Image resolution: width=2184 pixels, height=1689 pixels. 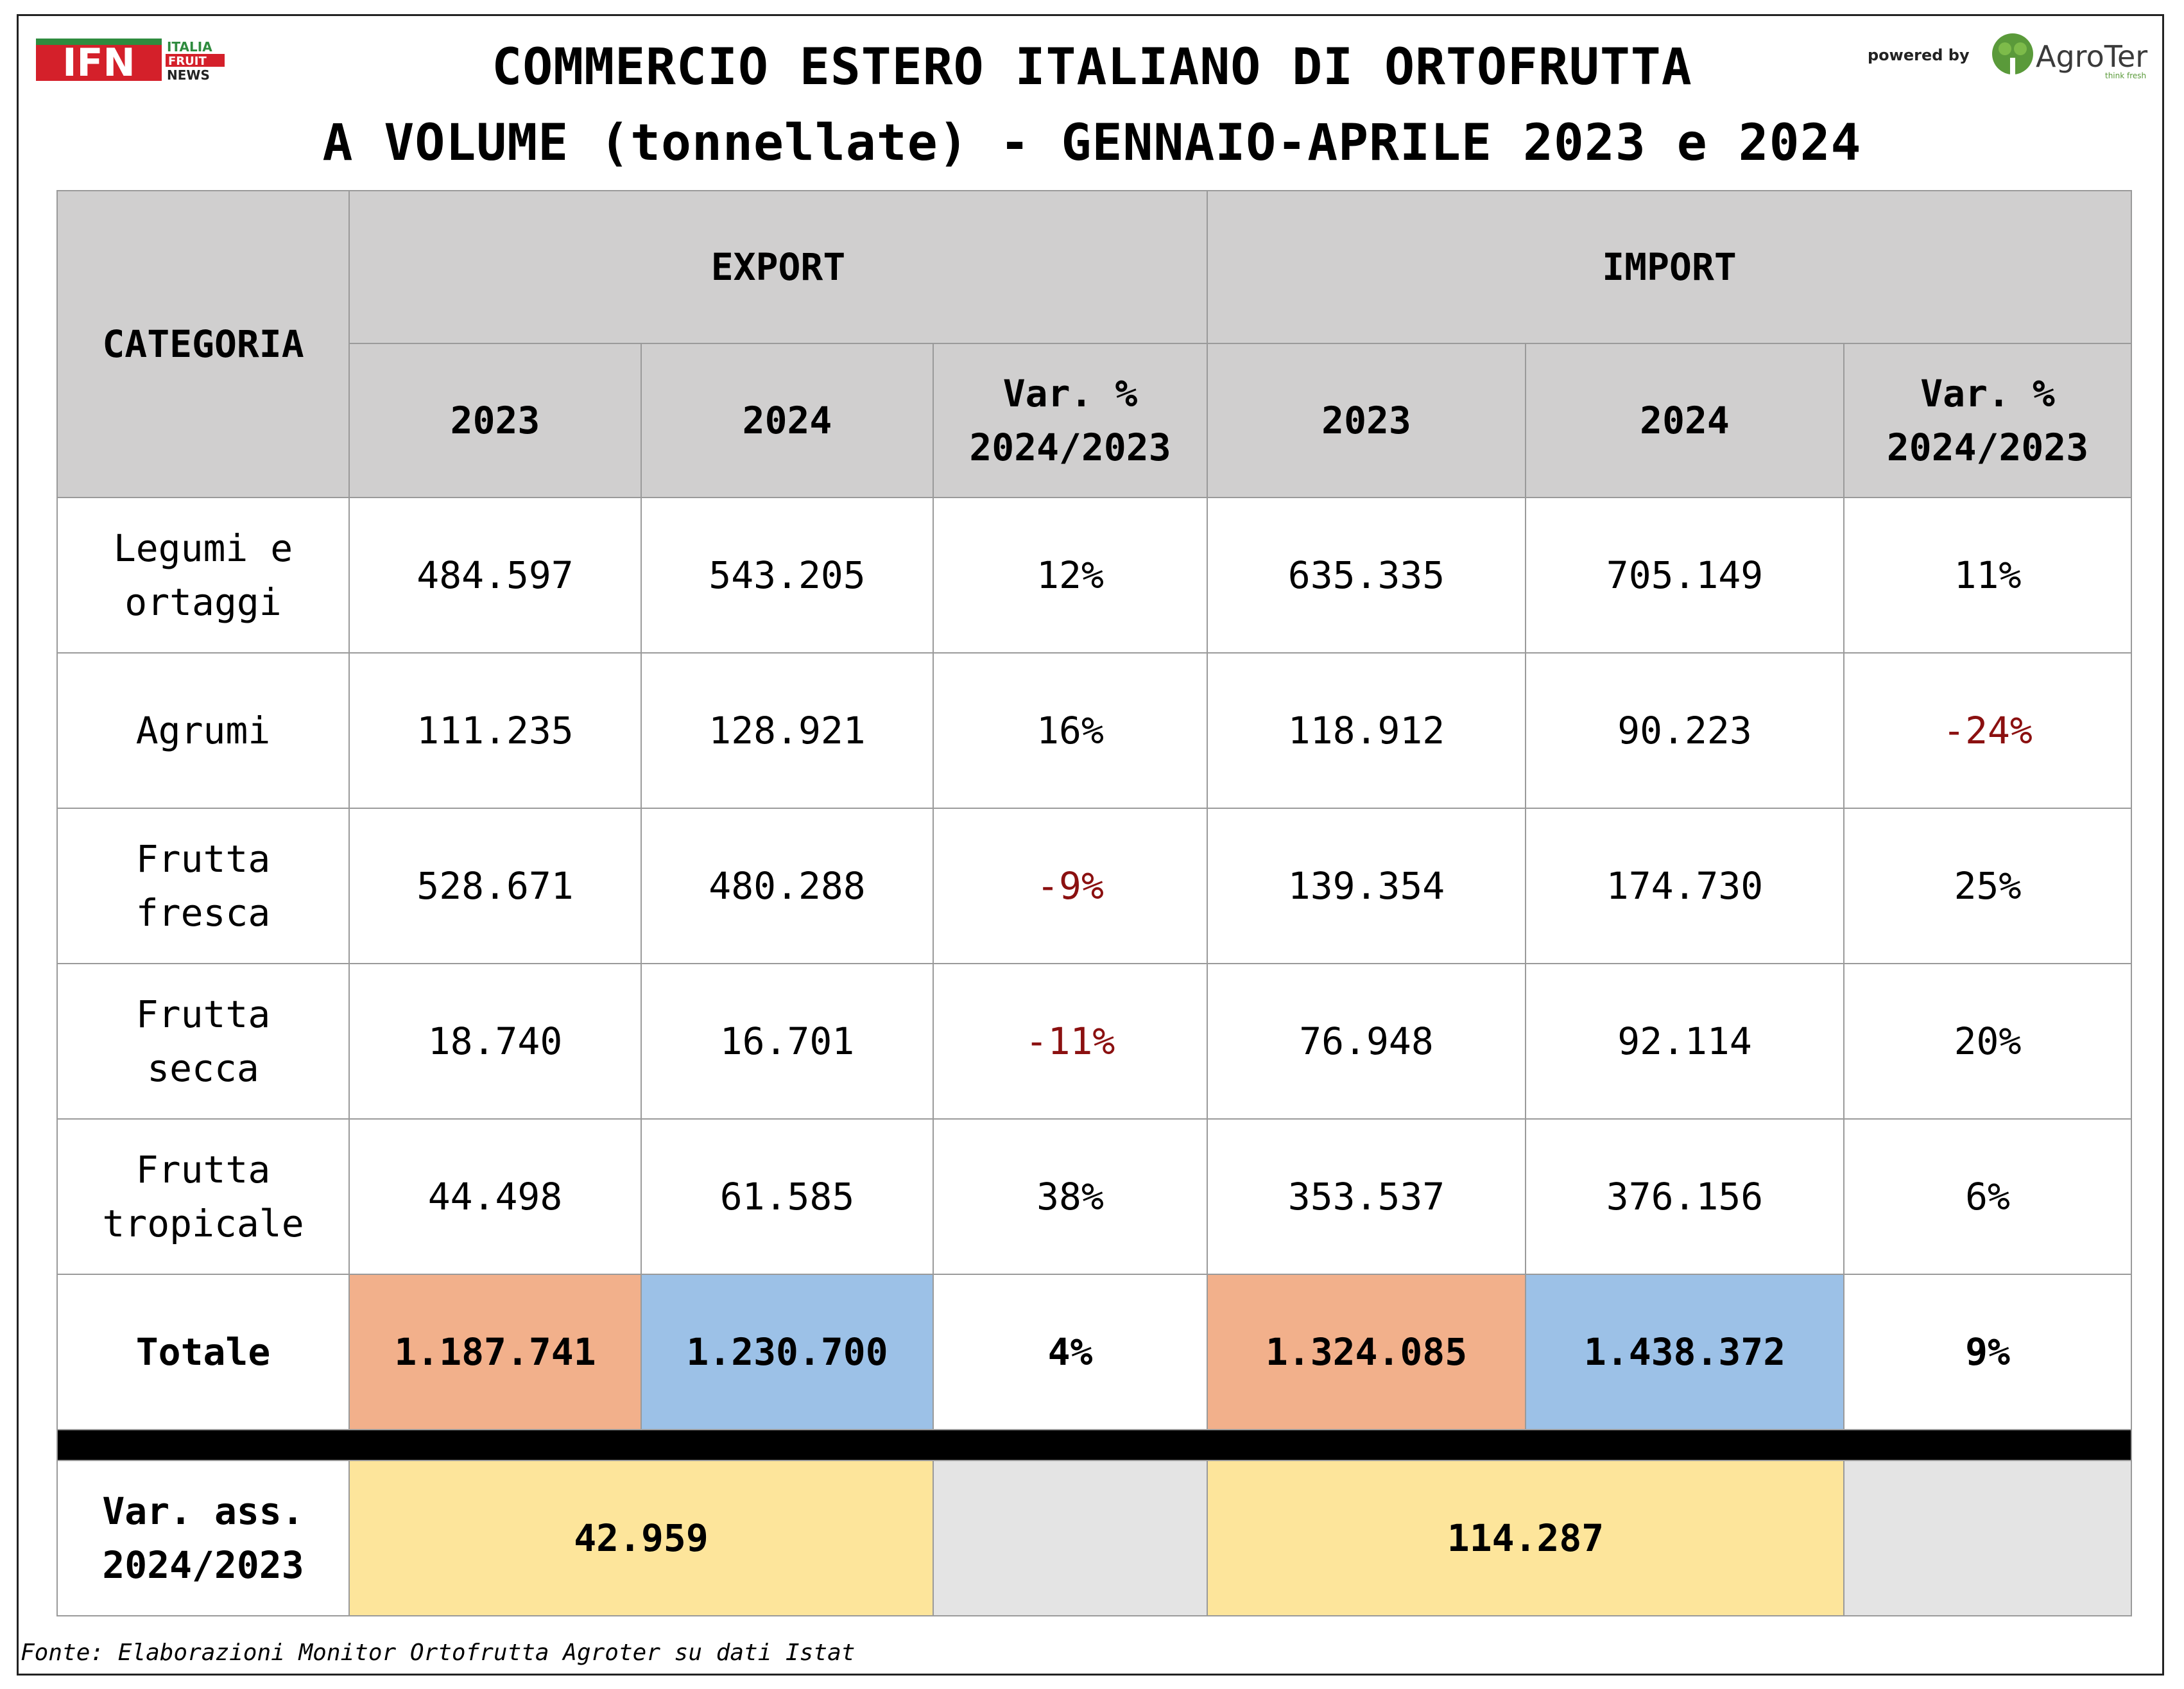 I want to click on cell-import-2024: 376.156, so click(x=1685, y=1196).